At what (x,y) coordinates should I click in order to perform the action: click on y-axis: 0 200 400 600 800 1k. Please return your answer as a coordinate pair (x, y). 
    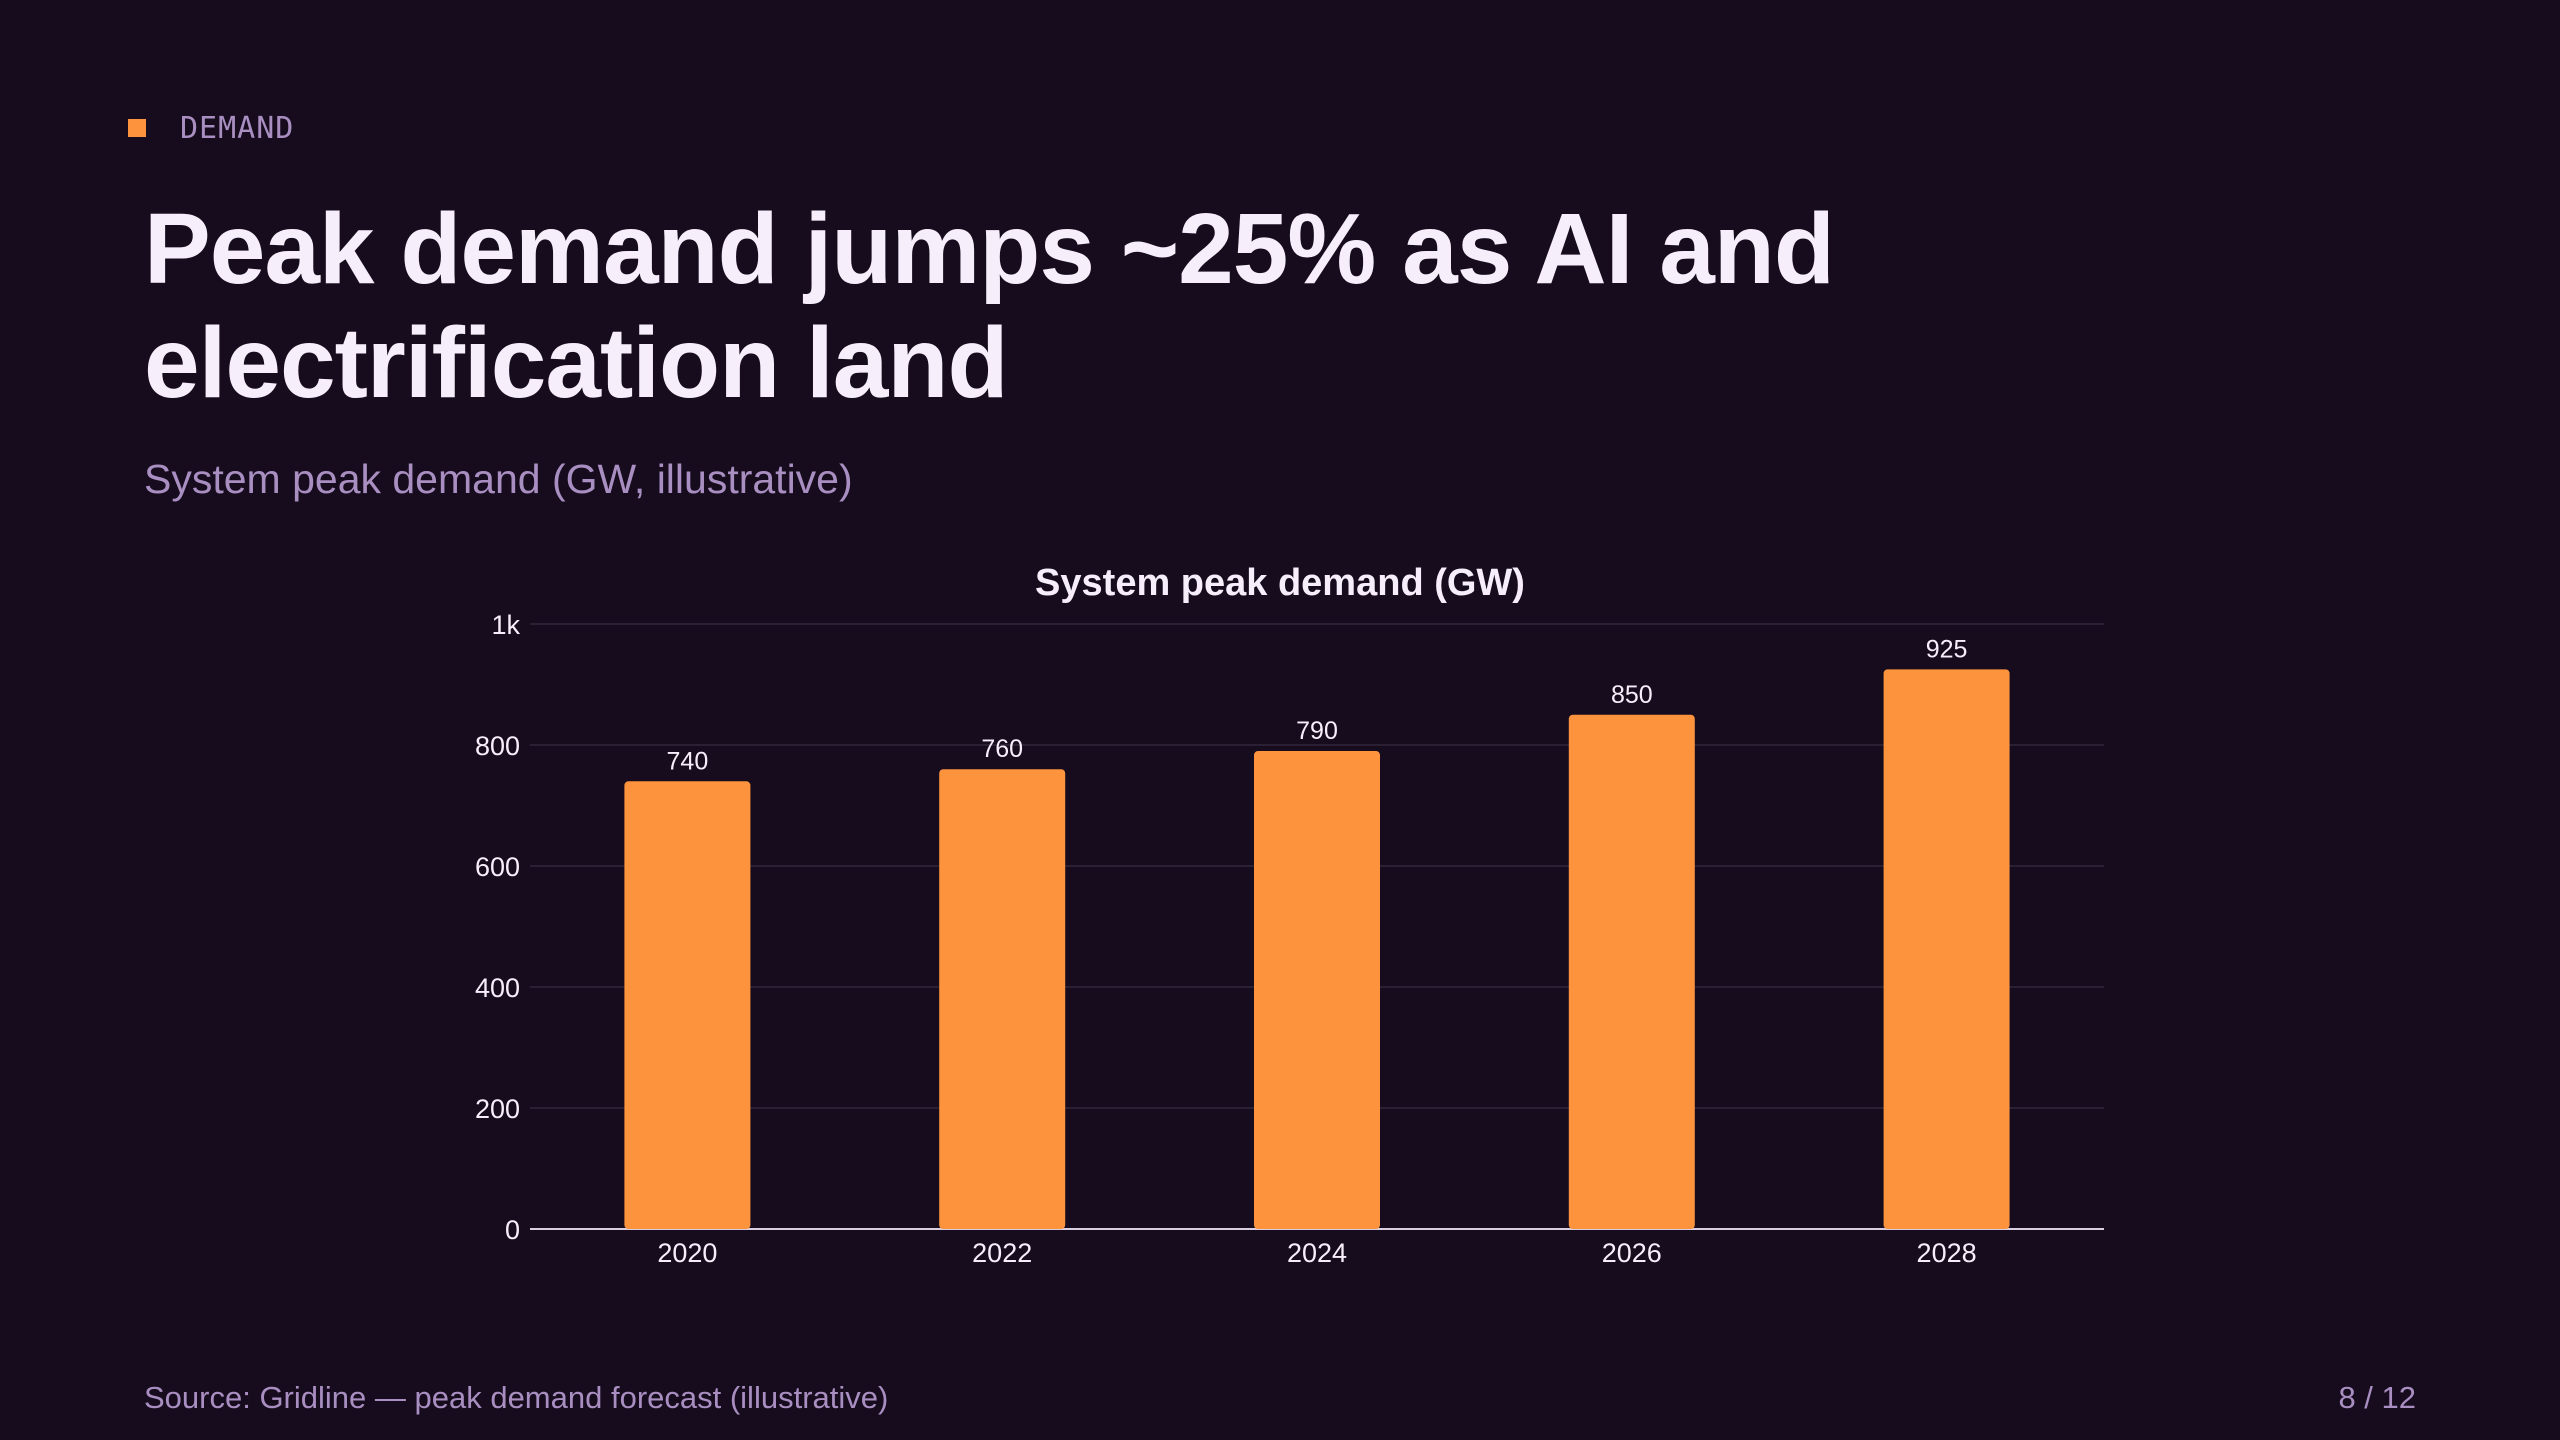
    Looking at the image, I should click on (498, 927).